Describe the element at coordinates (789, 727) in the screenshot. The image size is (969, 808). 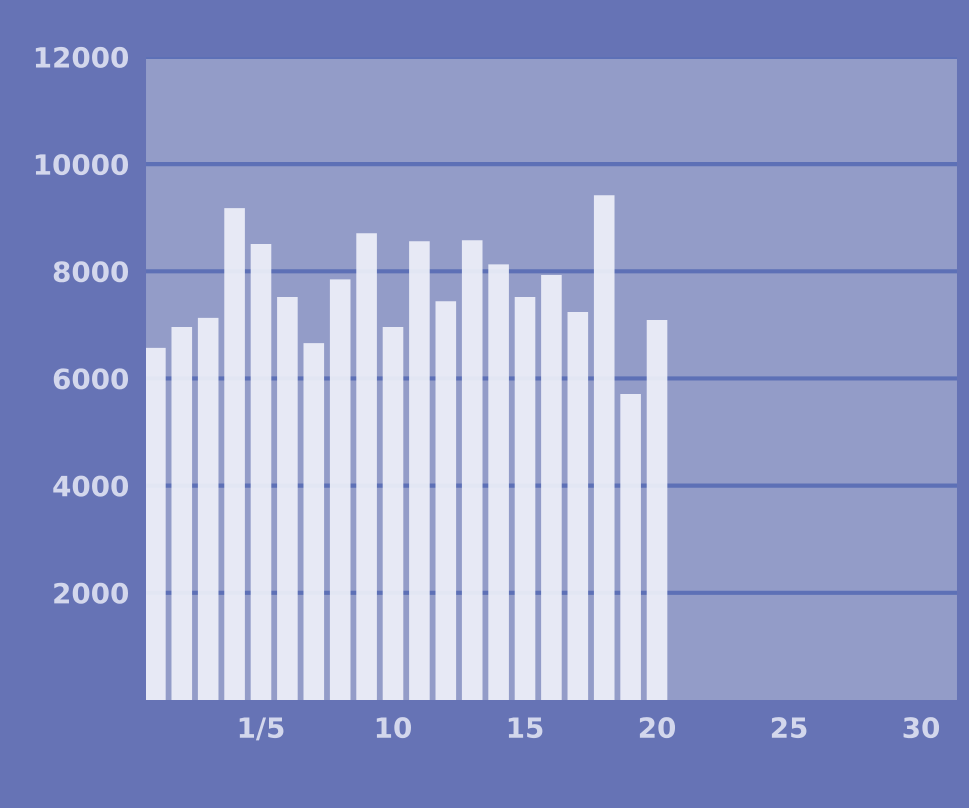
I see `x-tick-label: 25` at that location.